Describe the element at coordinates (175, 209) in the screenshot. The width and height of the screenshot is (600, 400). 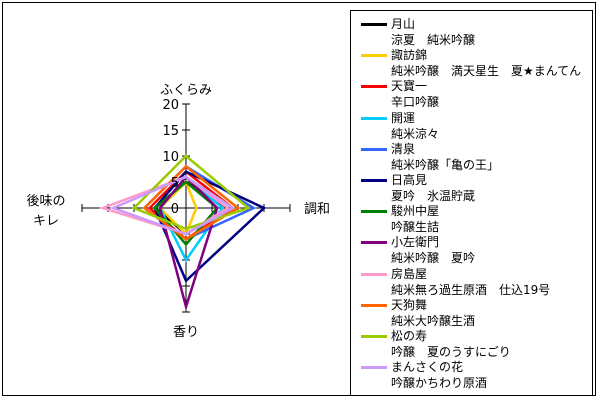
I see `tick-label: 0` at that location.